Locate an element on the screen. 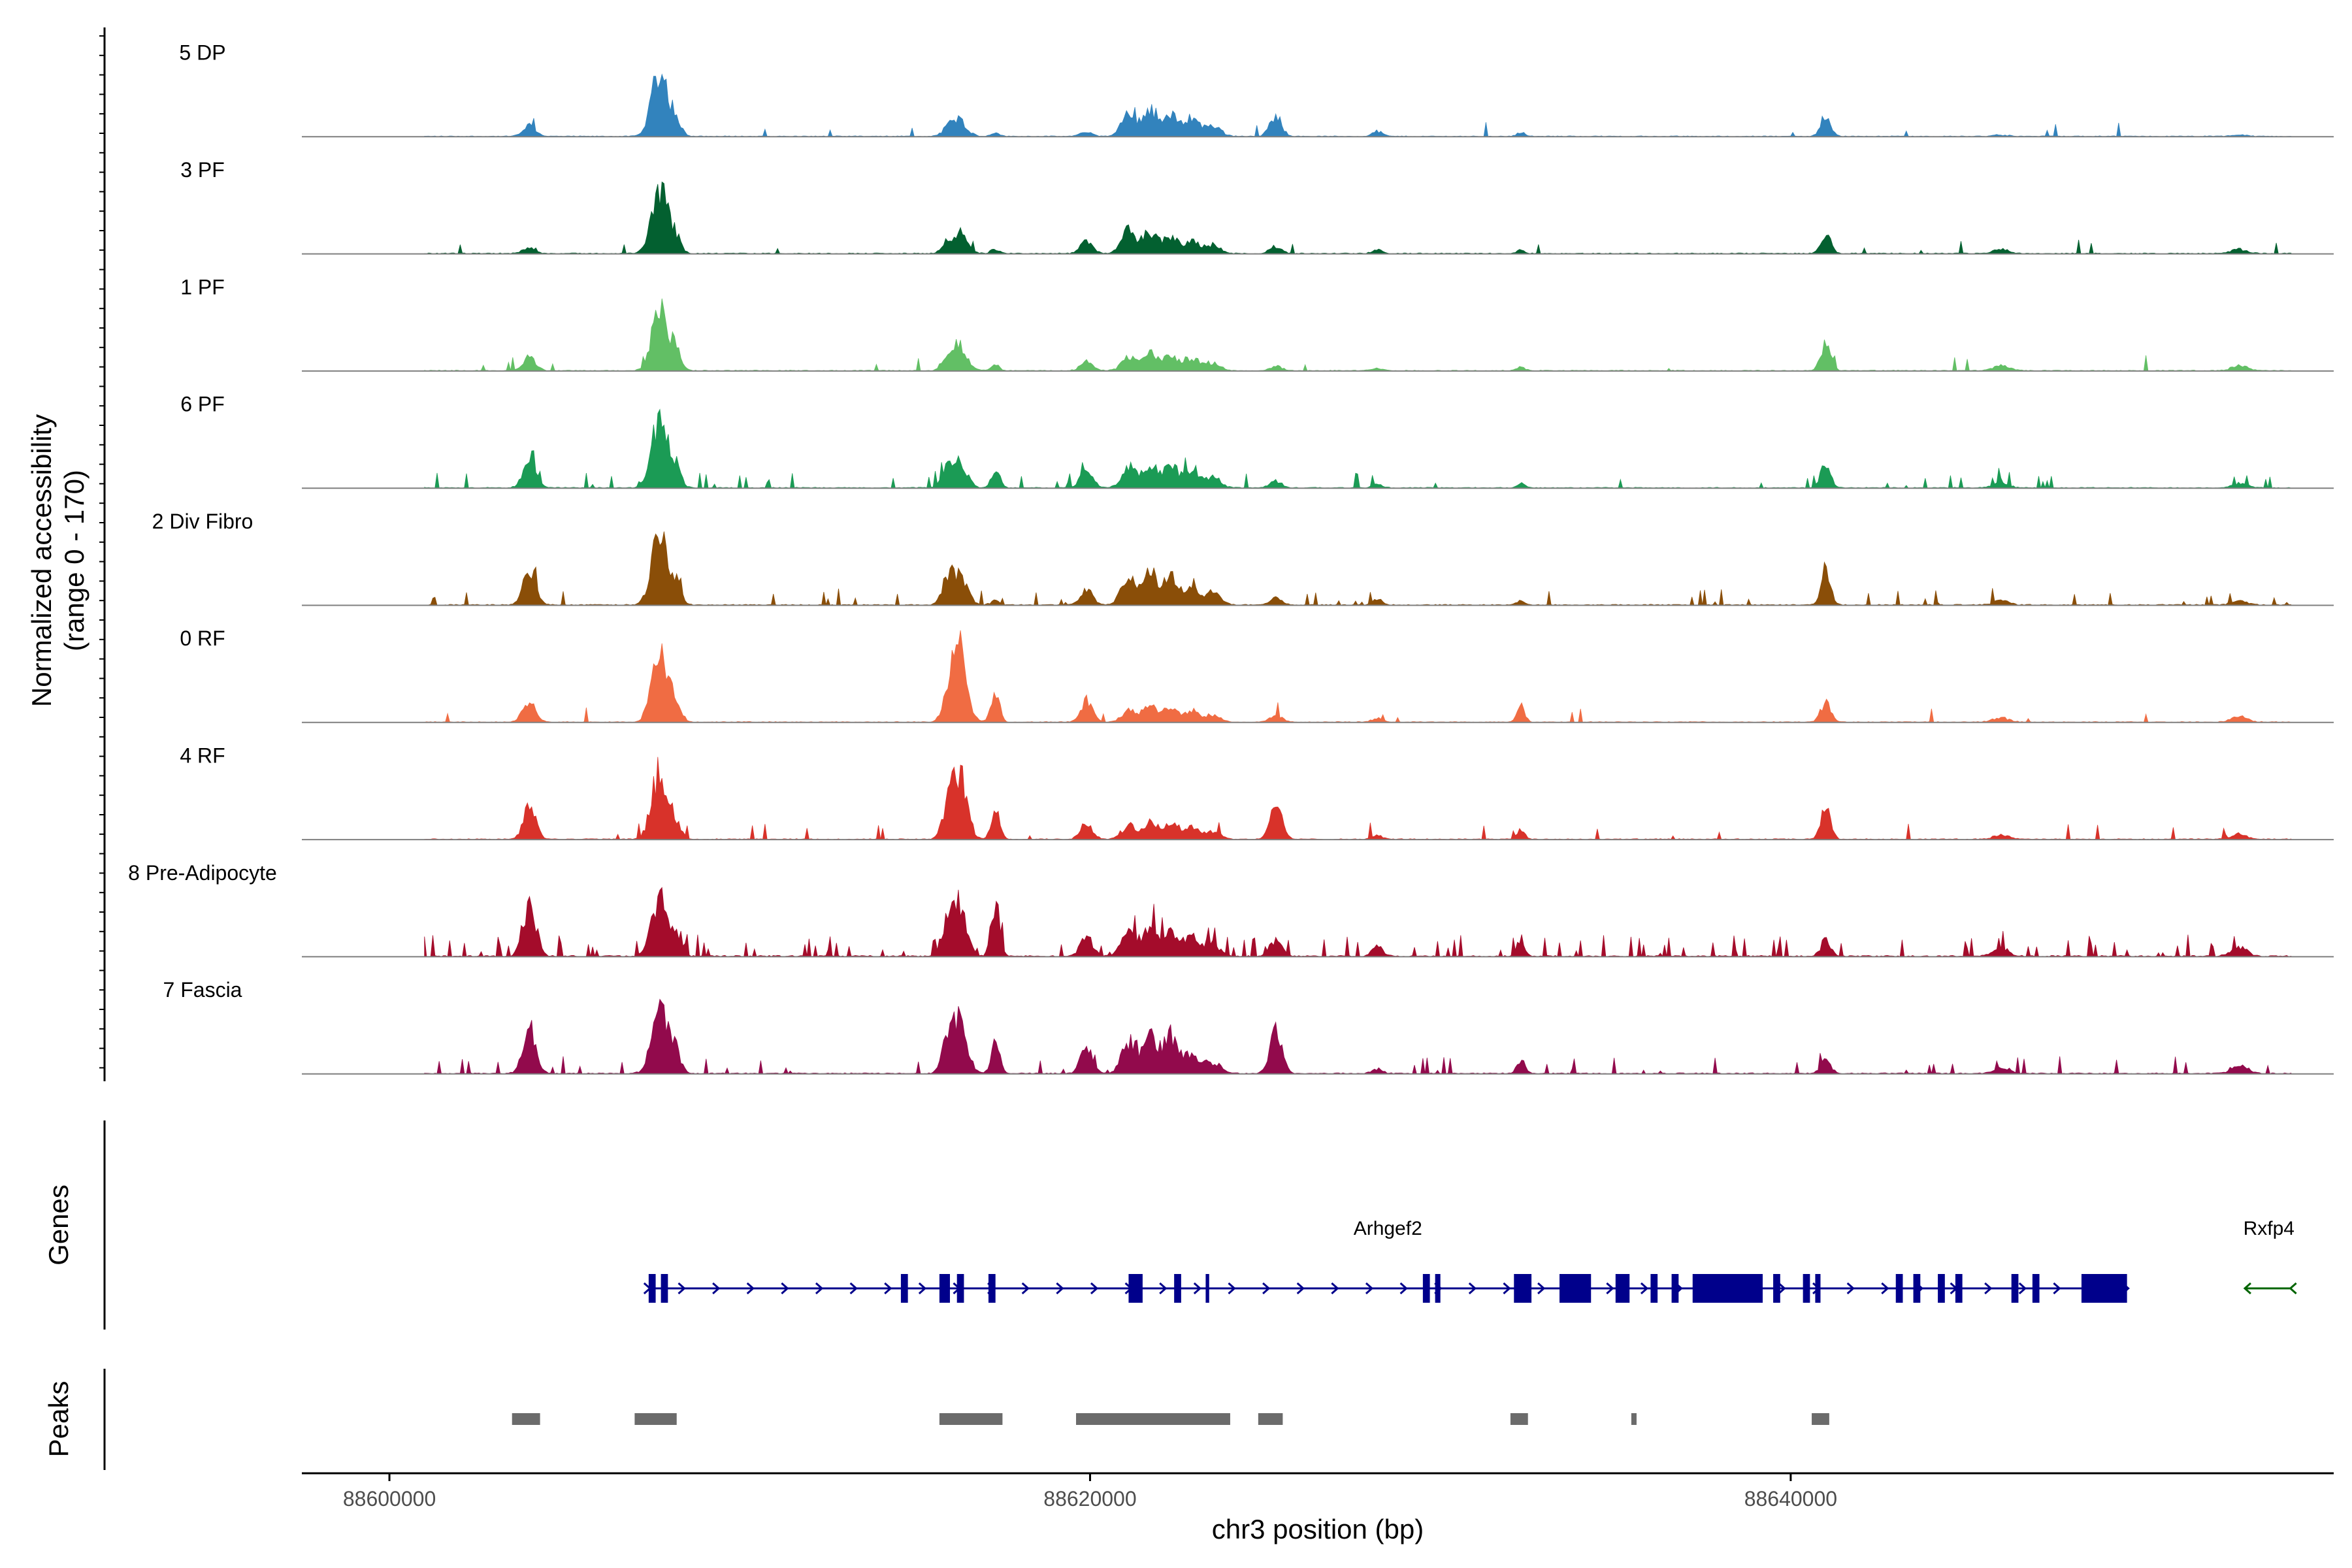  x-tick-label: 88600000 is located at coordinates (389, 1499).